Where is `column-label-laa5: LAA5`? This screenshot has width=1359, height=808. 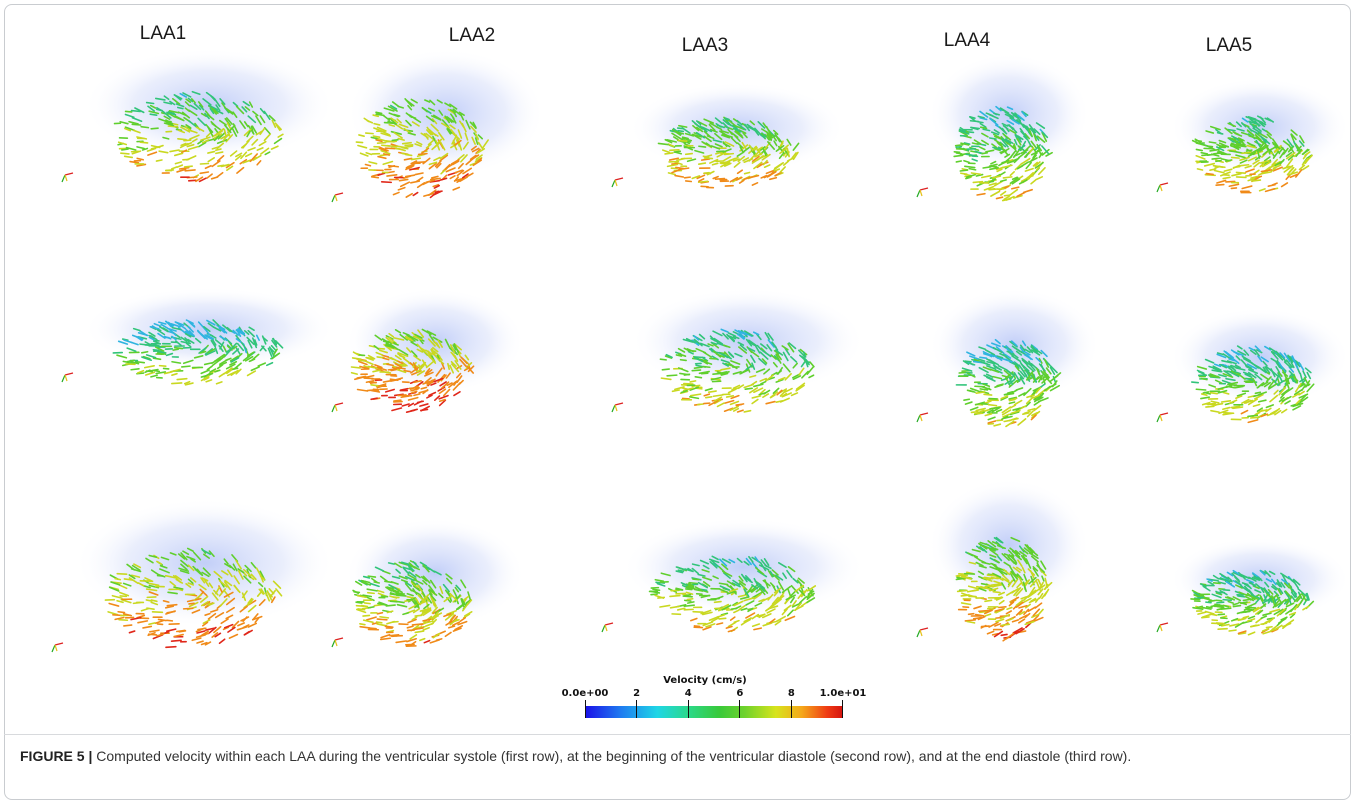
column-label-laa5: LAA5 is located at coordinates (1229, 45).